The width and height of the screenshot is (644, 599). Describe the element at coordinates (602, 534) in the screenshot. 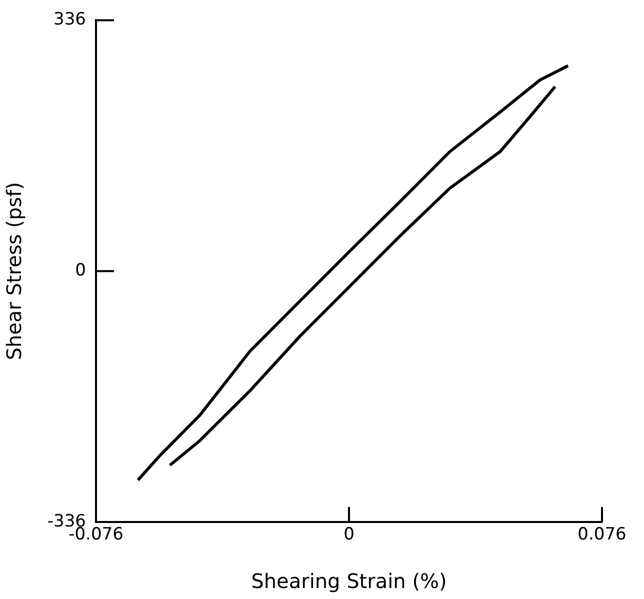

I see `x-tick-label: 0.076` at that location.